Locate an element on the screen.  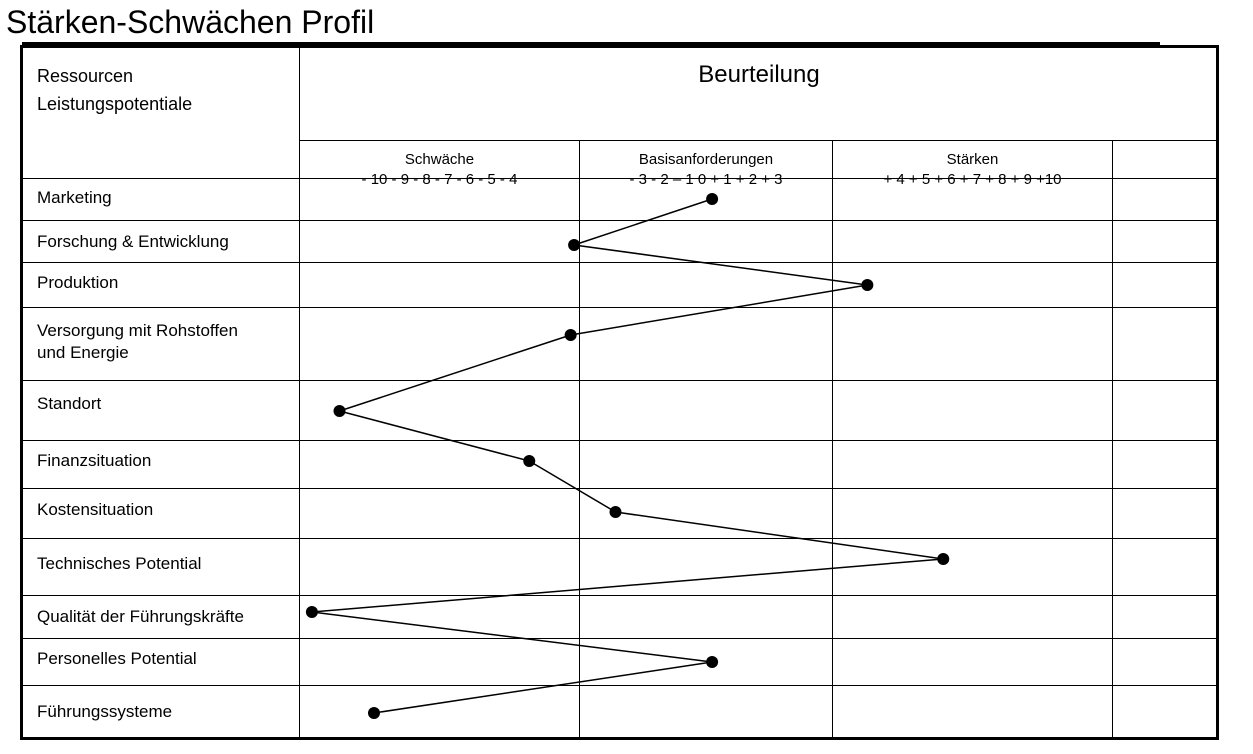
band-basic-scale: - 3 - 2 – 1 0 + 1 + 2 + 3 is located at coordinates (706, 179).